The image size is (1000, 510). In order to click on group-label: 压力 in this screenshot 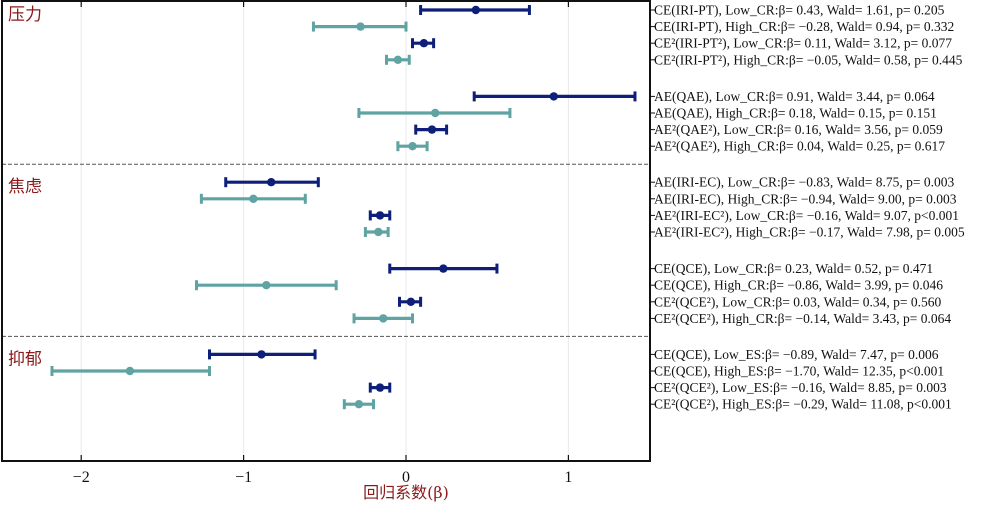, I will do `click(25, 15)`.